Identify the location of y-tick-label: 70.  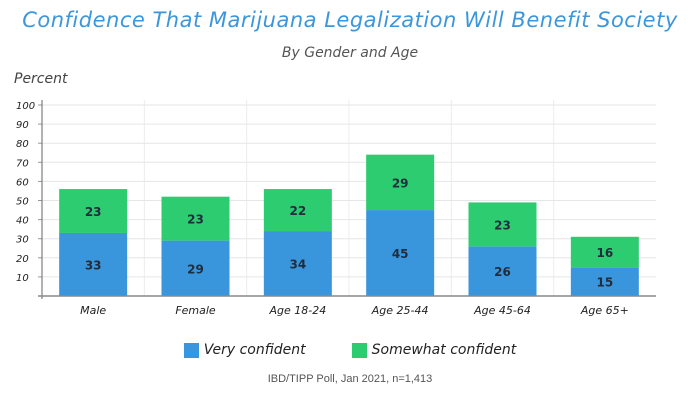
(22, 163).